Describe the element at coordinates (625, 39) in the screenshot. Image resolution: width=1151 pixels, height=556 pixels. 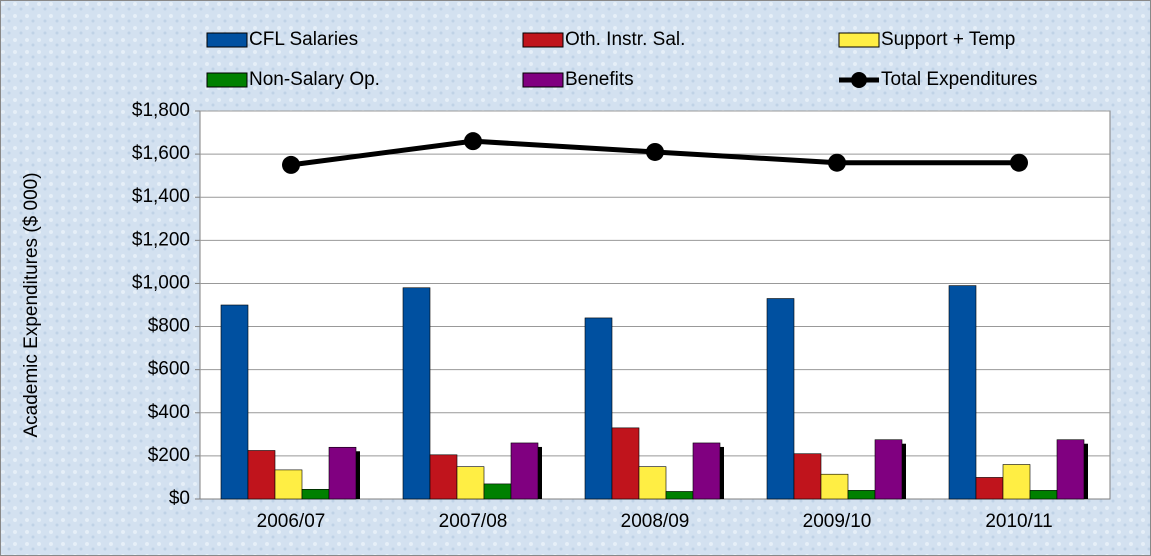
I see `legend-label: Oth. Instr. Sal.` at that location.